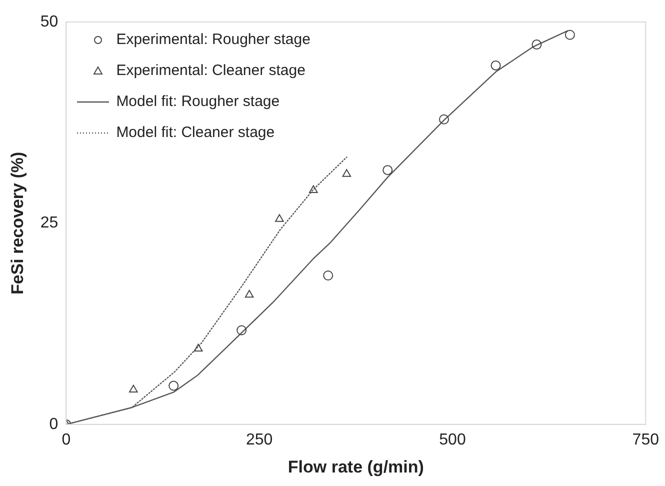 The image size is (665, 486). I want to click on legend-label: Model fit: Cleaner stage, so click(195, 132).